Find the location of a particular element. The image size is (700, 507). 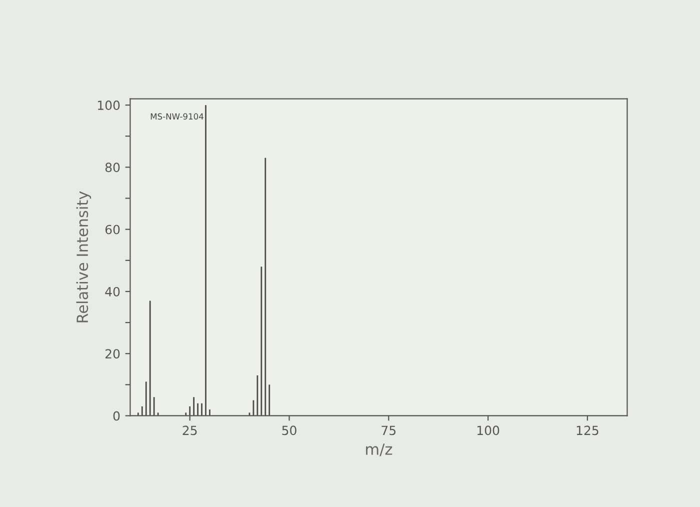

x-tick-label: 125 is located at coordinates (587, 431).